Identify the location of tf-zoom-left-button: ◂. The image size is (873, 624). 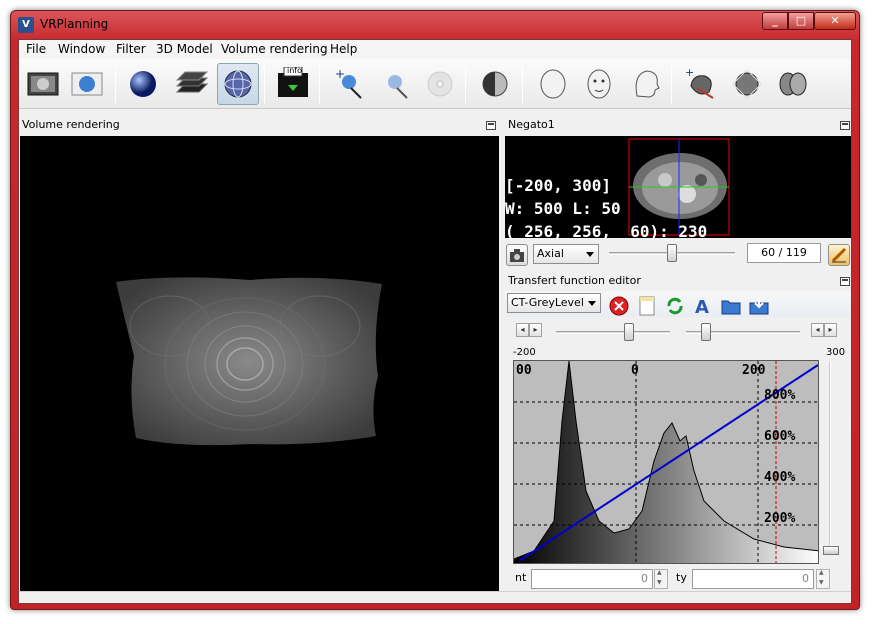
(817, 330).